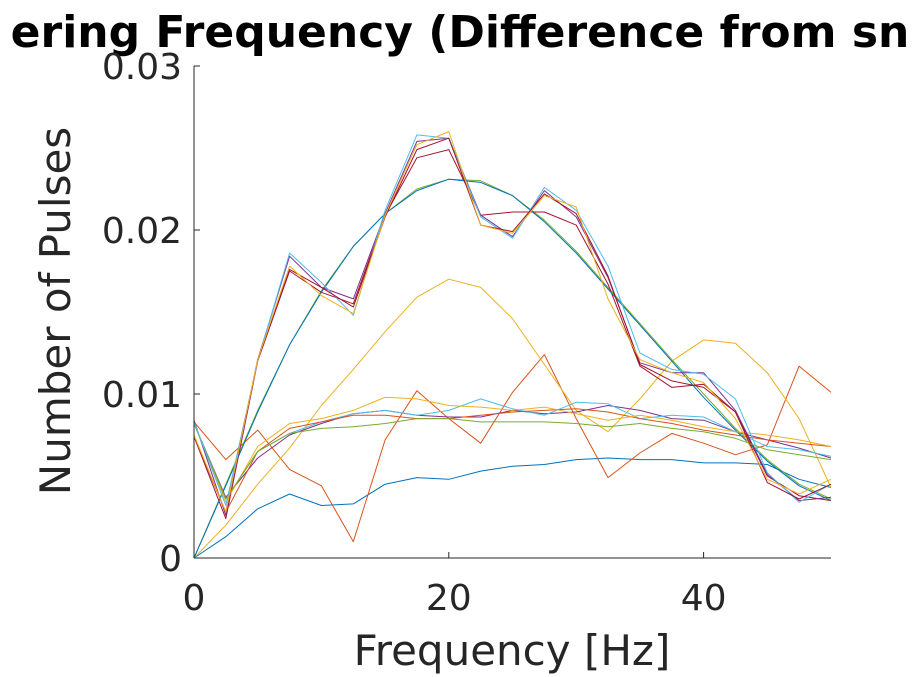  I want to click on x-axis-label: Frequency [Hz], so click(512, 650).